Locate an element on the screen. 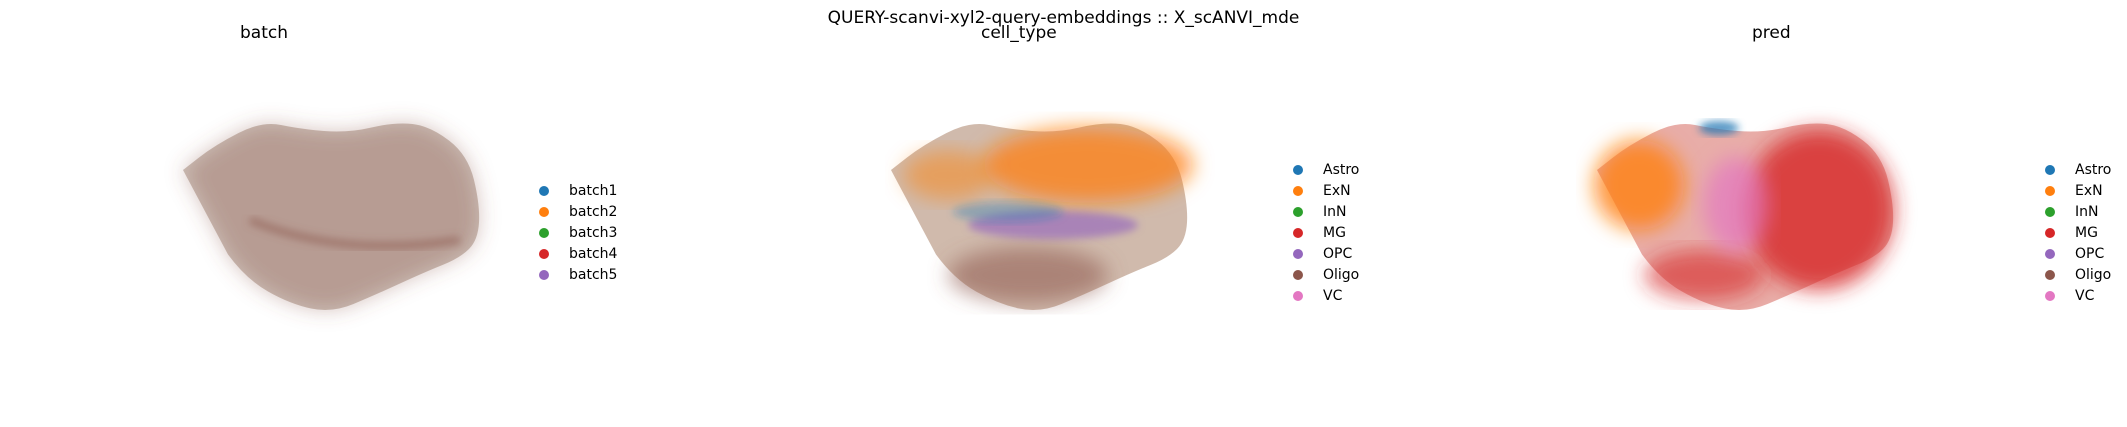 The height and width of the screenshot is (427, 2127). legend-item: batch5 is located at coordinates (578, 274).